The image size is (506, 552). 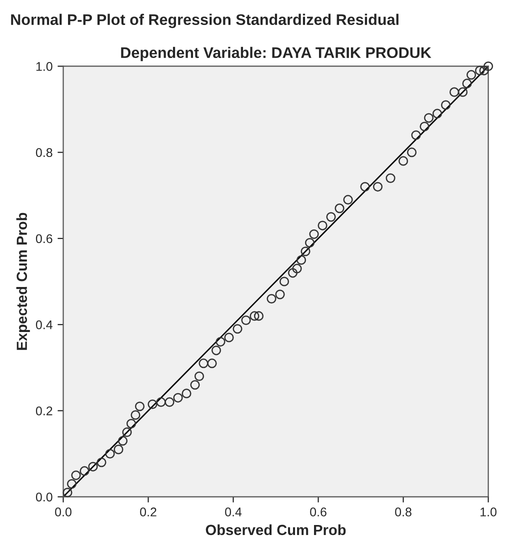 I want to click on y-tick-label: 0.0, so click(x=44, y=497).